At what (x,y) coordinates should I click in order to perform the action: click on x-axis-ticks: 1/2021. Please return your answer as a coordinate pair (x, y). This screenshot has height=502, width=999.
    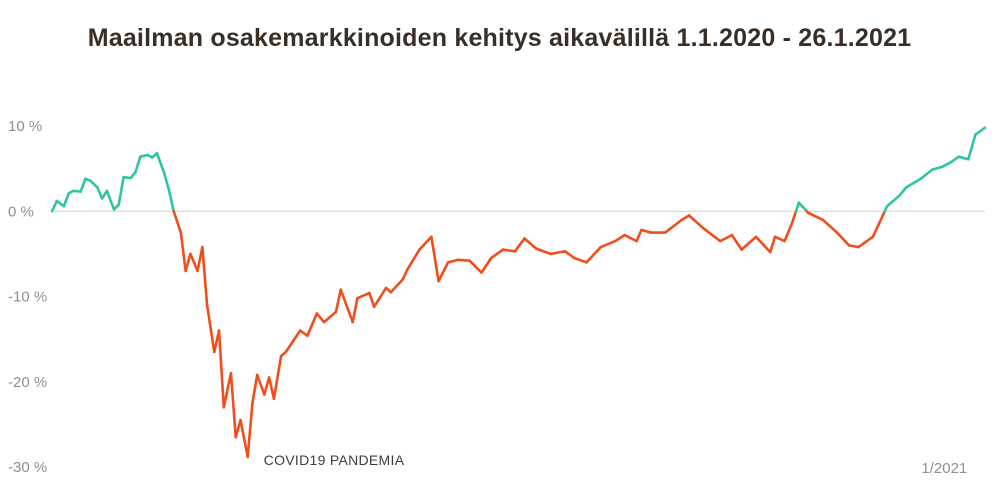
    Looking at the image, I should click on (944, 468).